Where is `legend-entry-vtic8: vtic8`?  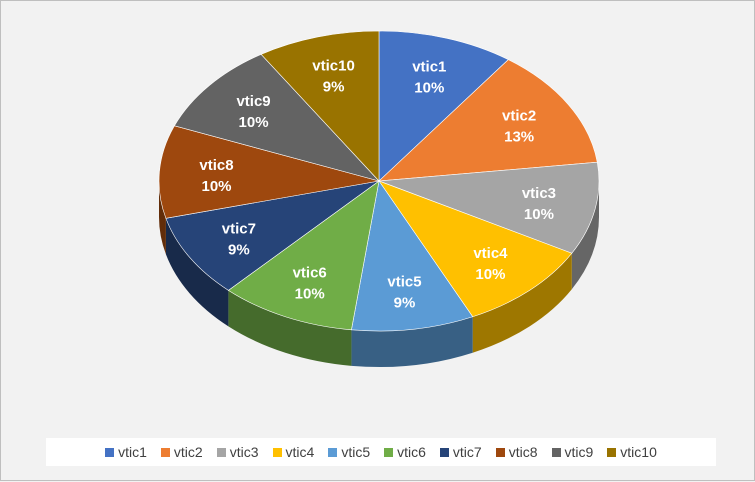
legend-entry-vtic8: vtic8 is located at coordinates (516, 452).